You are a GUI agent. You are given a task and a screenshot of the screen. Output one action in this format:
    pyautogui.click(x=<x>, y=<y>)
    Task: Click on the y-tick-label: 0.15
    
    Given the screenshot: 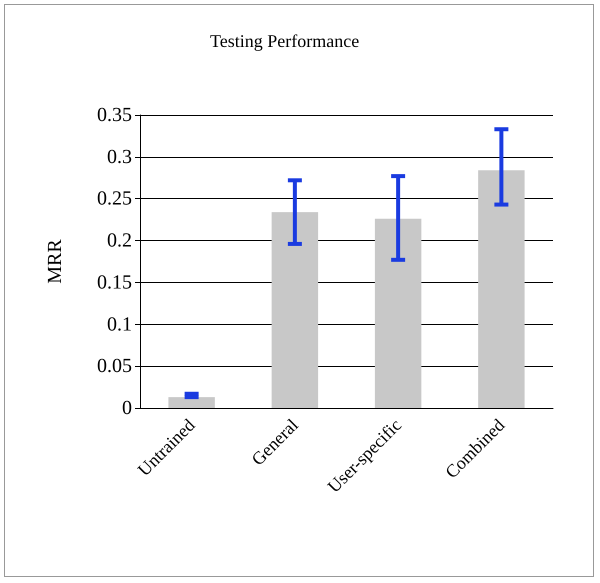 What is the action you would take?
    pyautogui.click(x=114, y=282)
    